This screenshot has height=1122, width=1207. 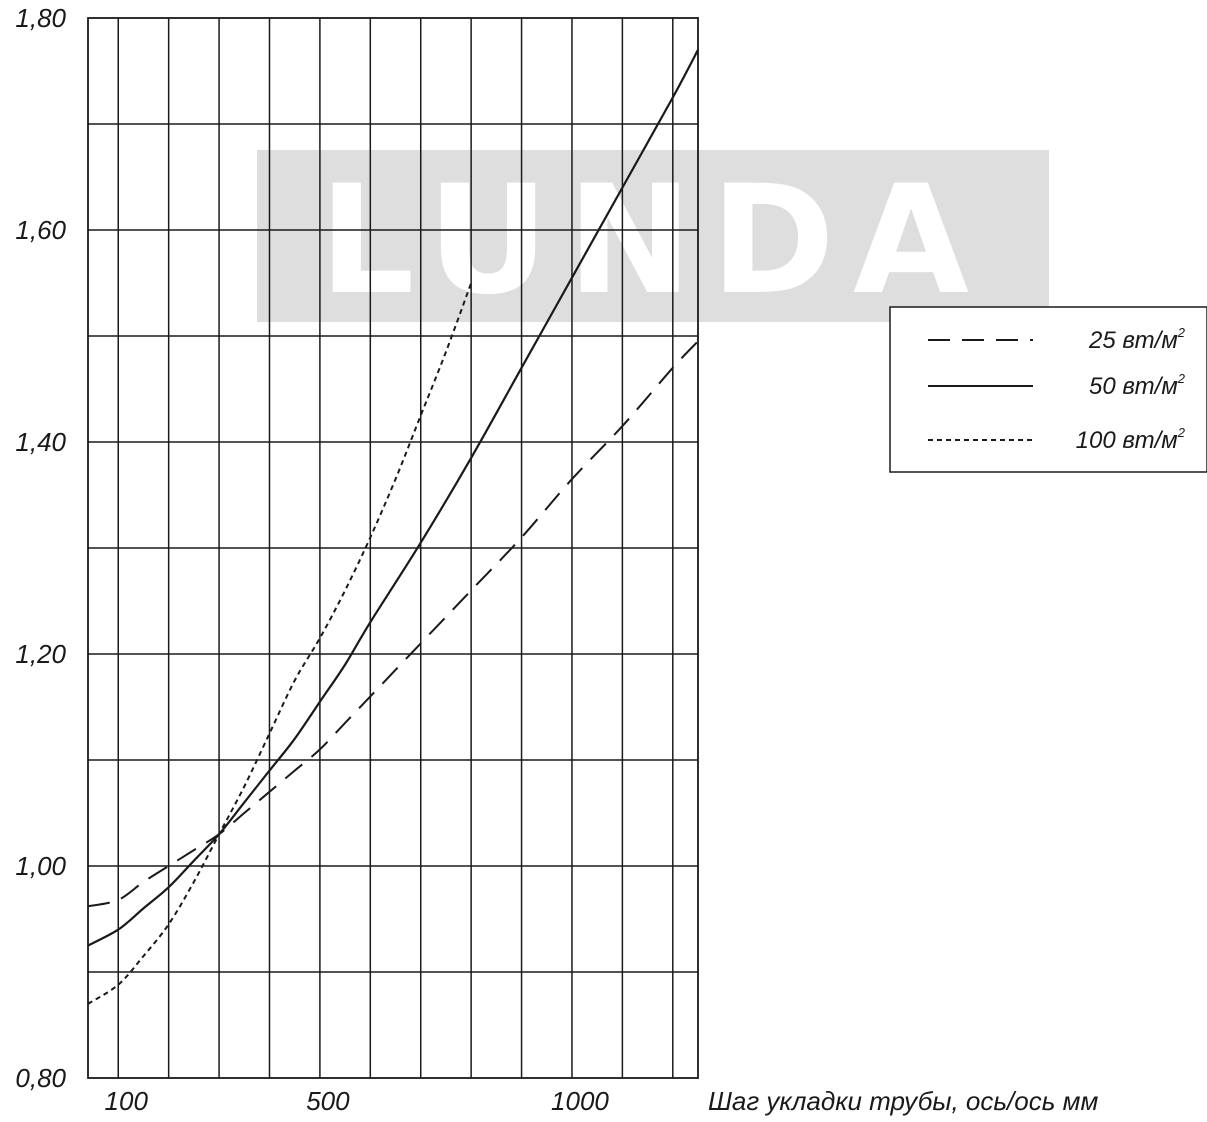 What do you see at coordinates (40, 548) in the screenshot?
I see `y-axis-tick-labels: 0,80 1,00 1,20 1,40 1,60 1,80` at bounding box center [40, 548].